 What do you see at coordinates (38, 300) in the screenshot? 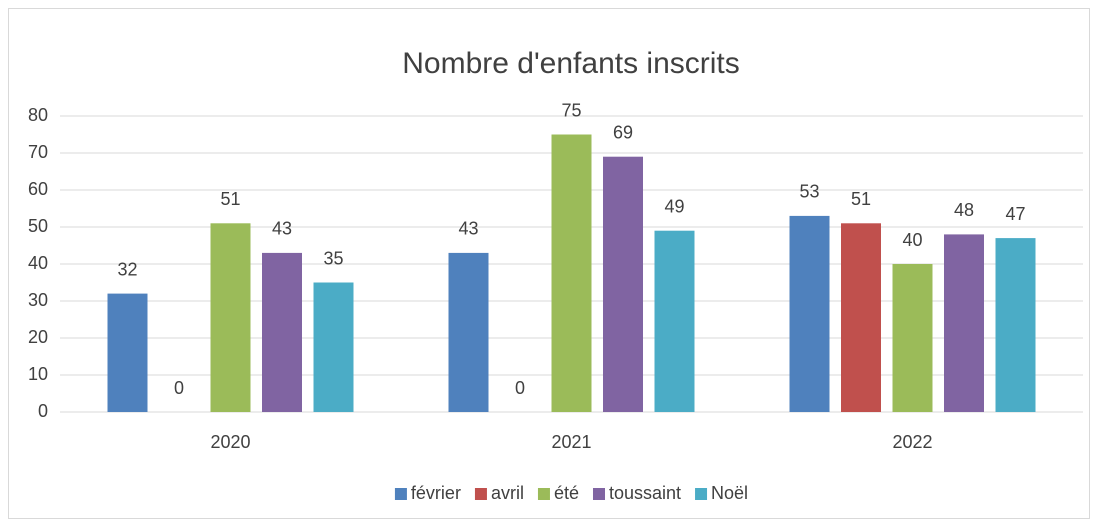
I see `y-tick-label: 30` at bounding box center [38, 300].